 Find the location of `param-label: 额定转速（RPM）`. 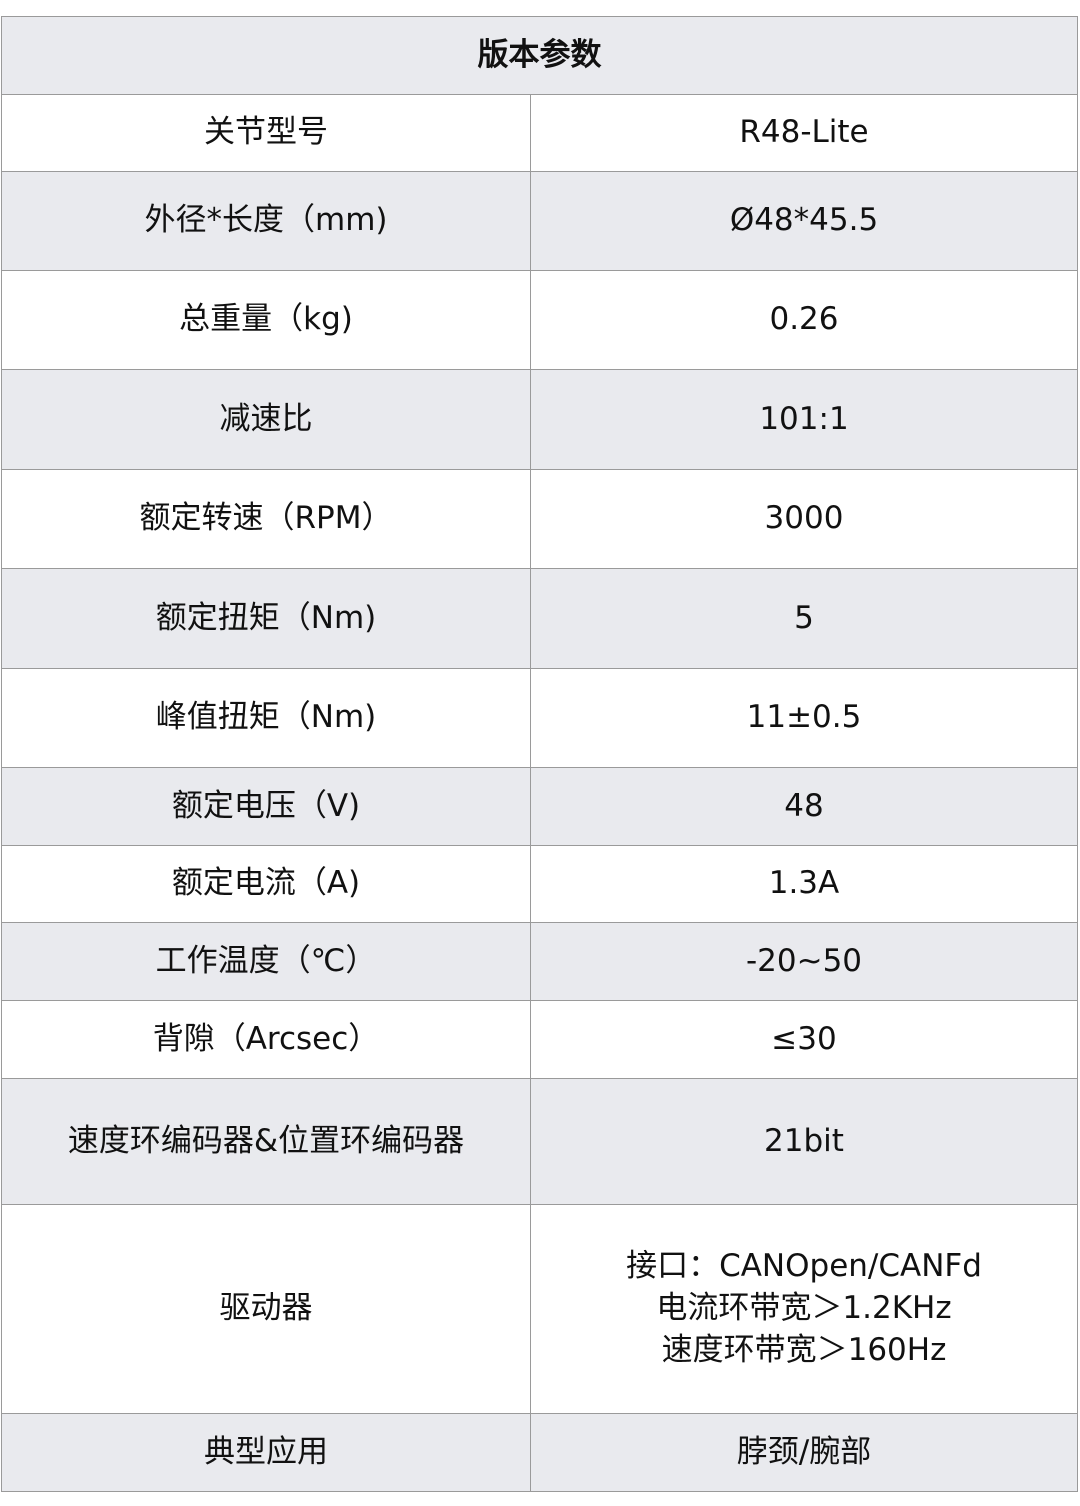

param-label: 额定转速（RPM） is located at coordinates (266, 519).